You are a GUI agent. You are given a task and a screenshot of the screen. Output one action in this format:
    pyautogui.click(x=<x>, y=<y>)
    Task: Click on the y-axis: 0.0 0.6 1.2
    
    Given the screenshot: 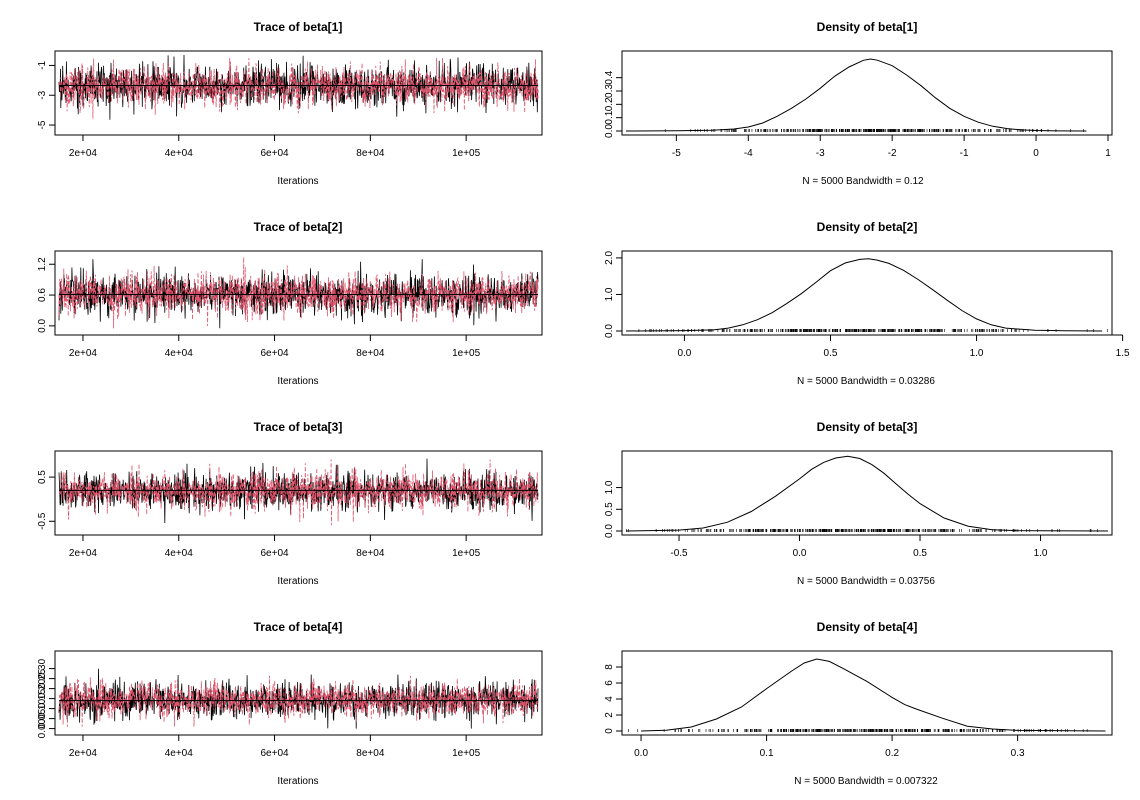 What is the action you would take?
    pyautogui.click(x=46, y=295)
    